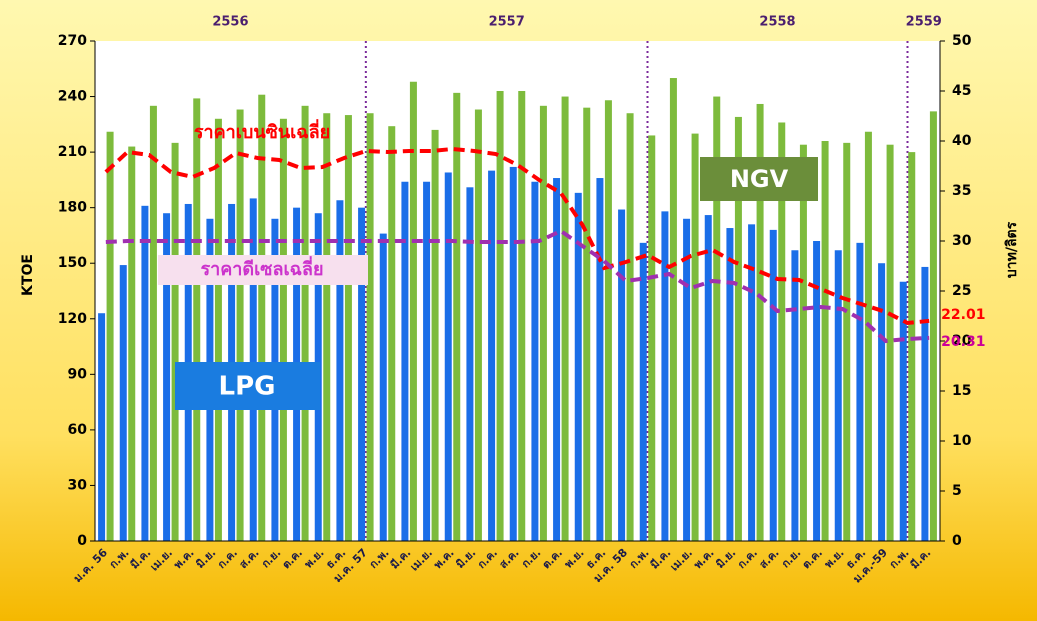  I want to click on y-tick-label: 120, so click(72, 319).